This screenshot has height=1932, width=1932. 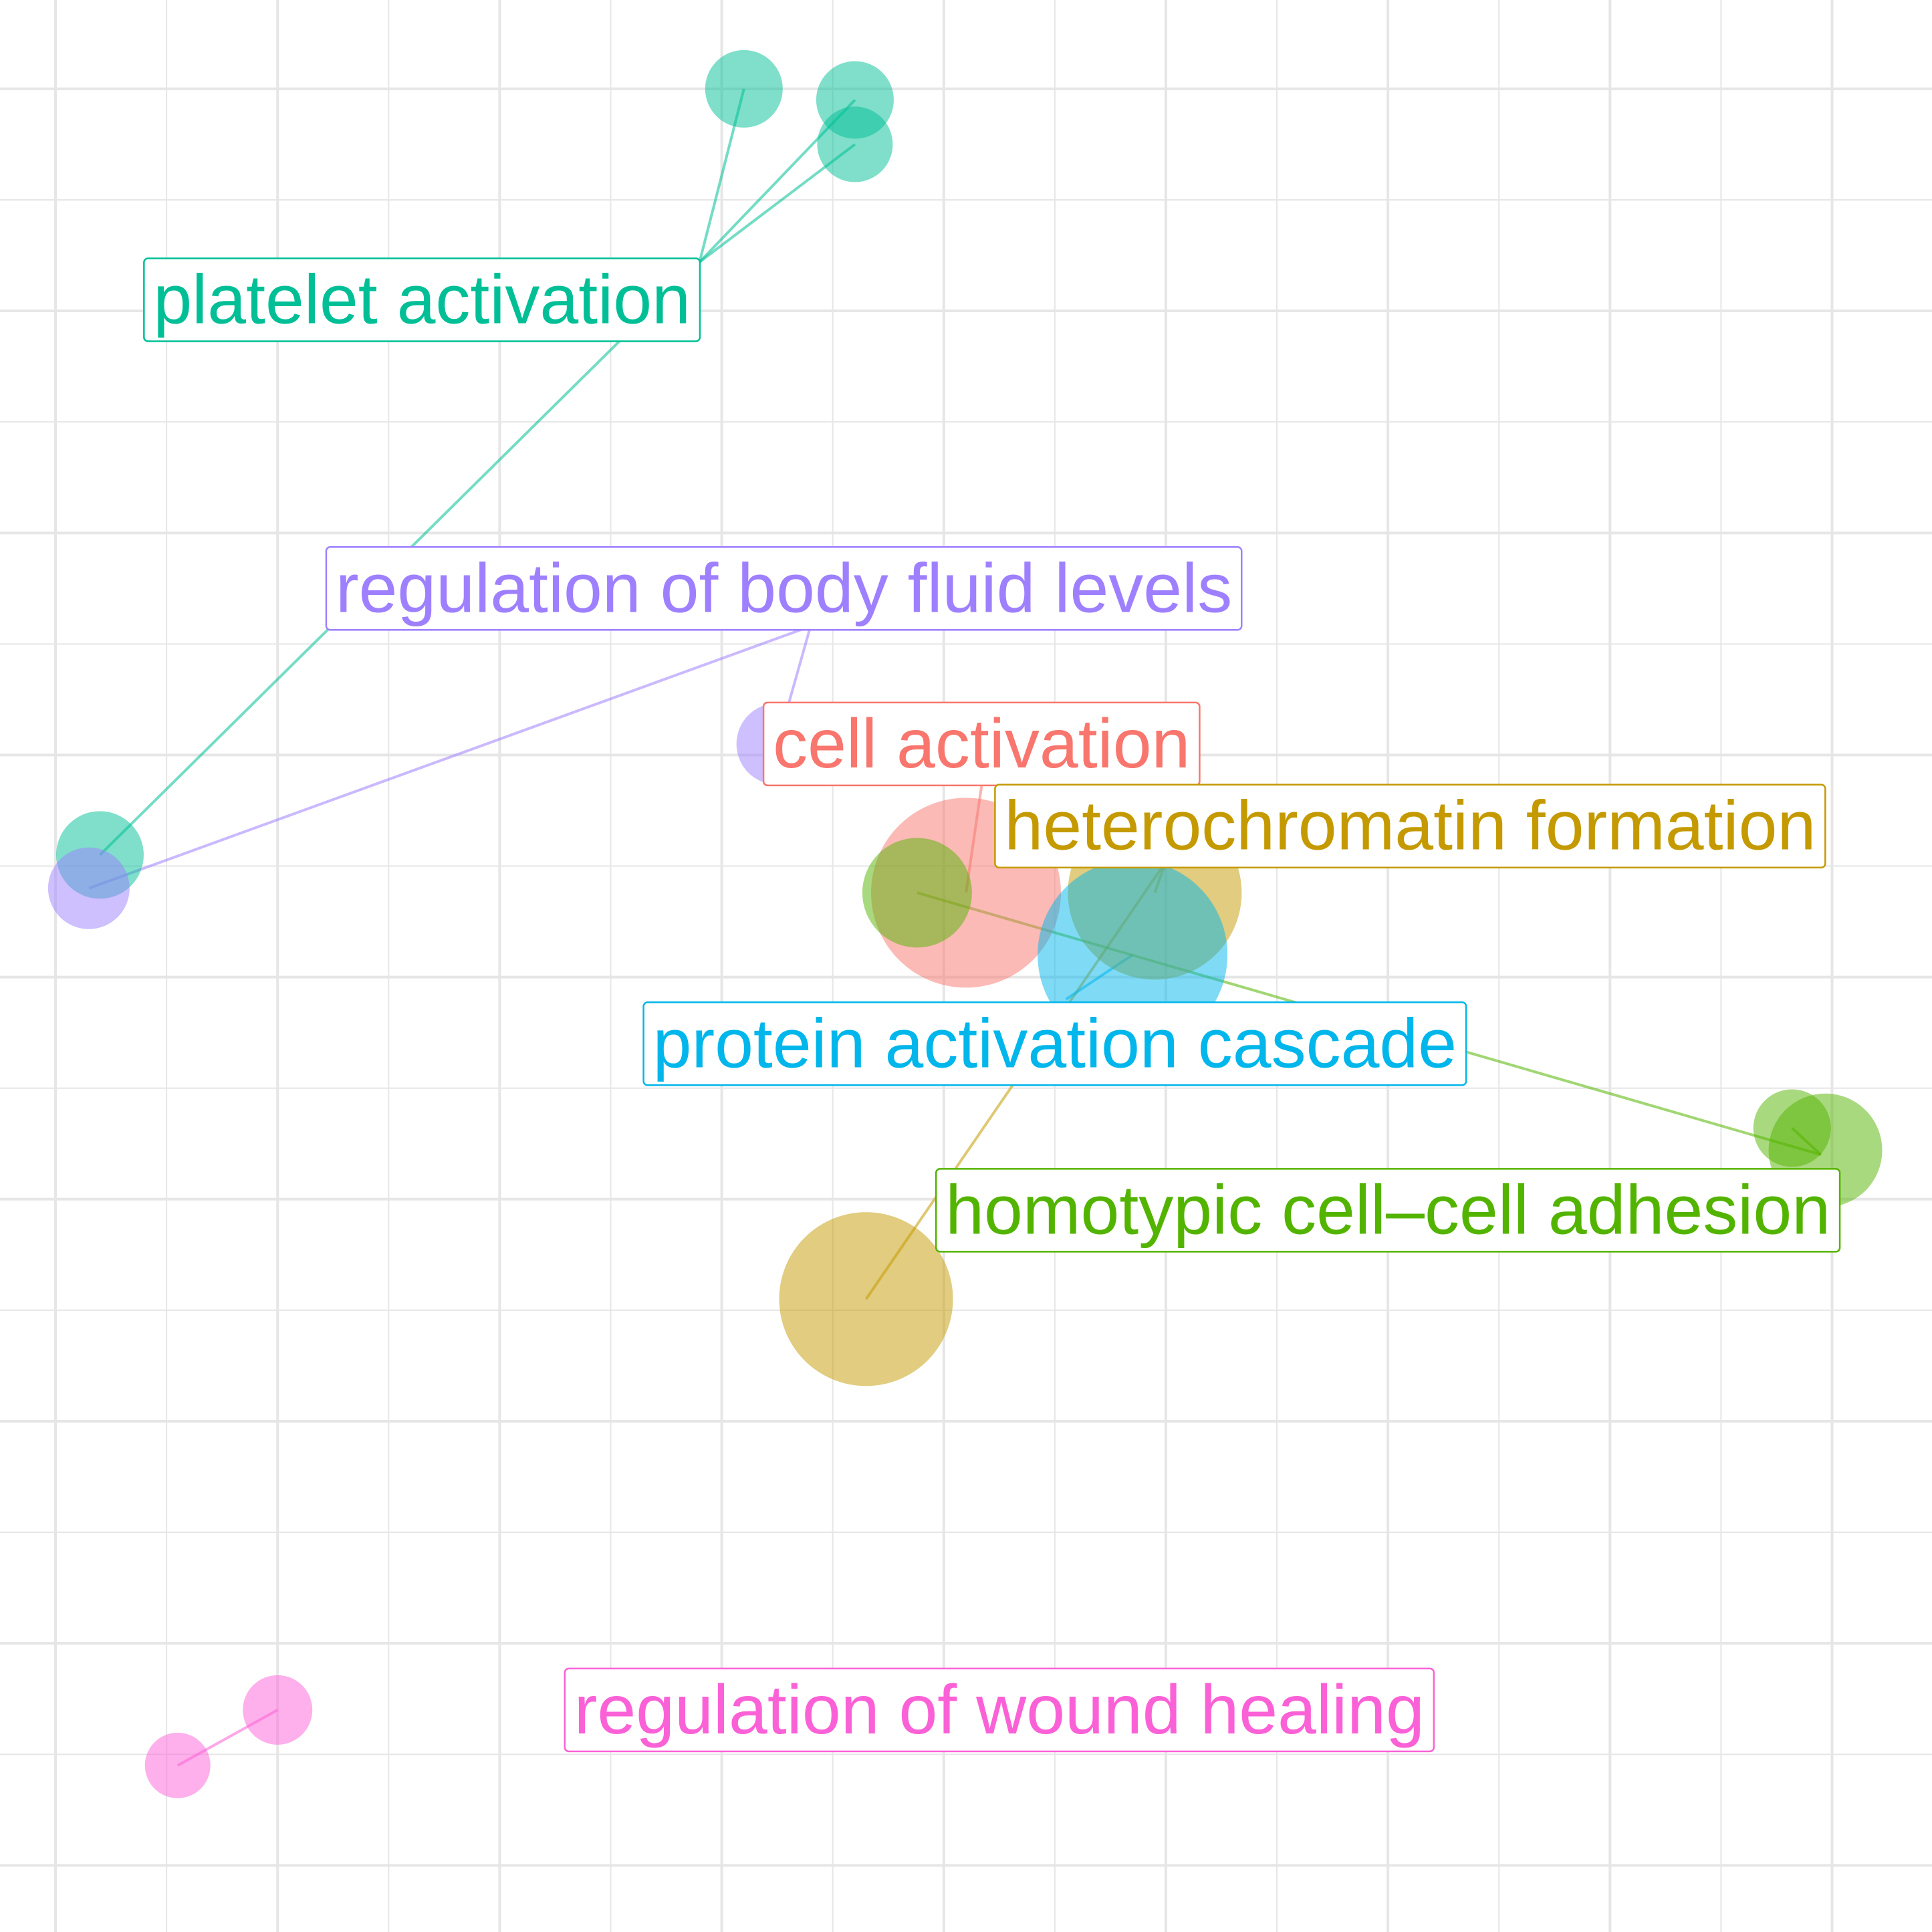 I want to click on cluster-label-text: regulation of wound healing, so click(x=999, y=1710).